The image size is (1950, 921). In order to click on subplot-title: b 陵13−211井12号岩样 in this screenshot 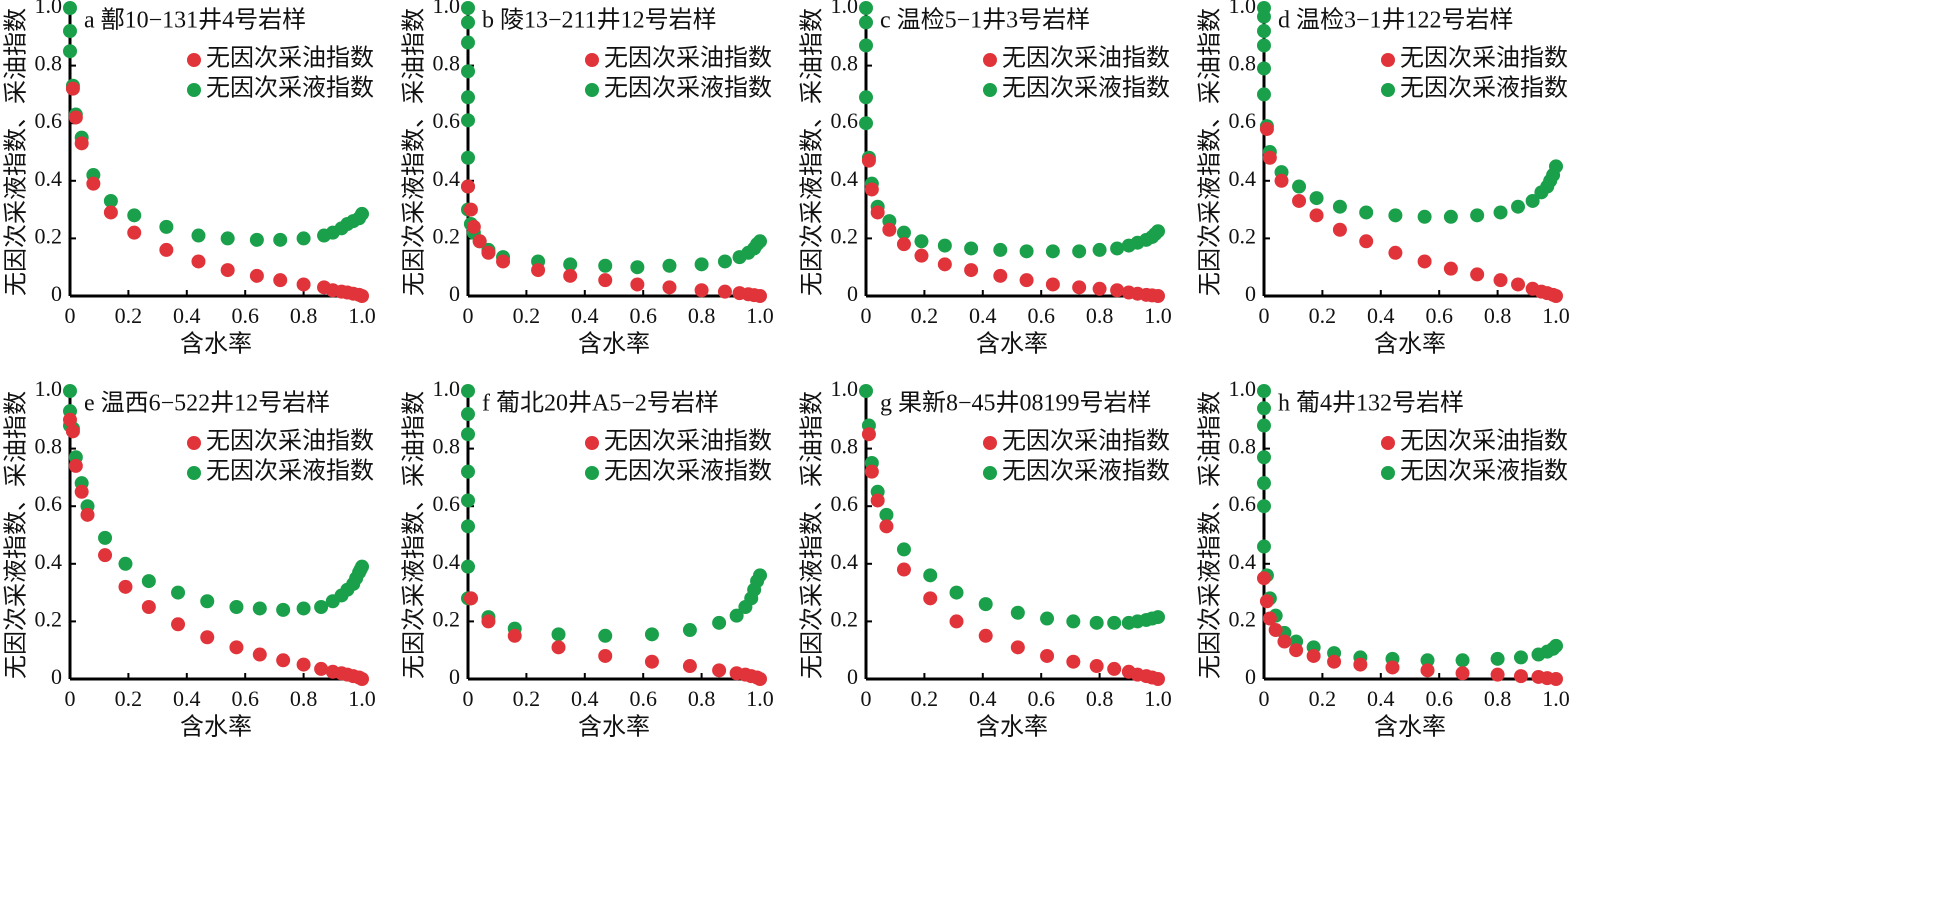, I will do `click(599, 20)`.